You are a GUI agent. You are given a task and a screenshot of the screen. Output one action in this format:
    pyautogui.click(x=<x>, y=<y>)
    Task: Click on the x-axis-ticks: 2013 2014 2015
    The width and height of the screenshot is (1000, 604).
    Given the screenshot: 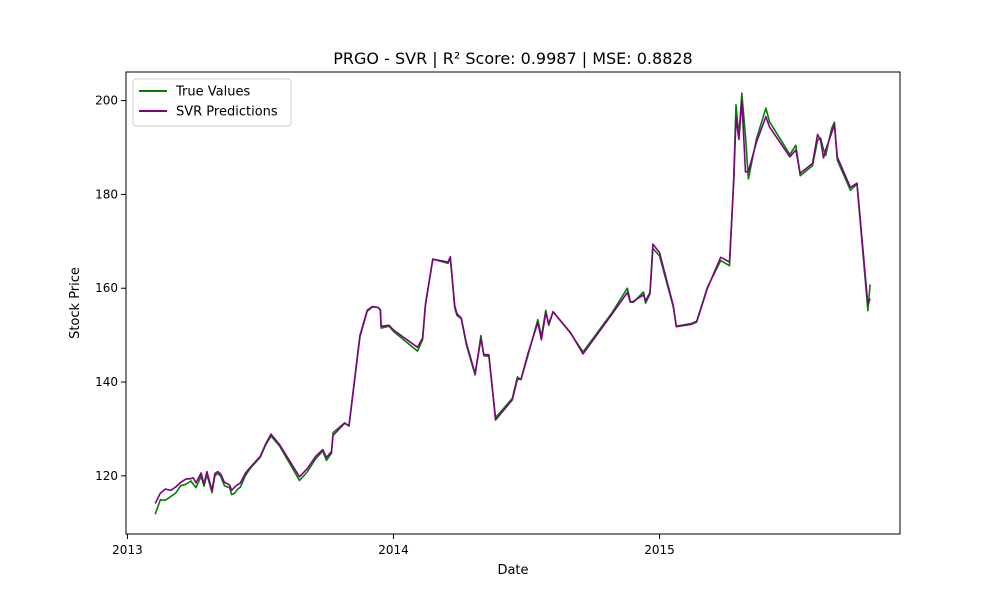 What is the action you would take?
    pyautogui.click(x=393, y=545)
    